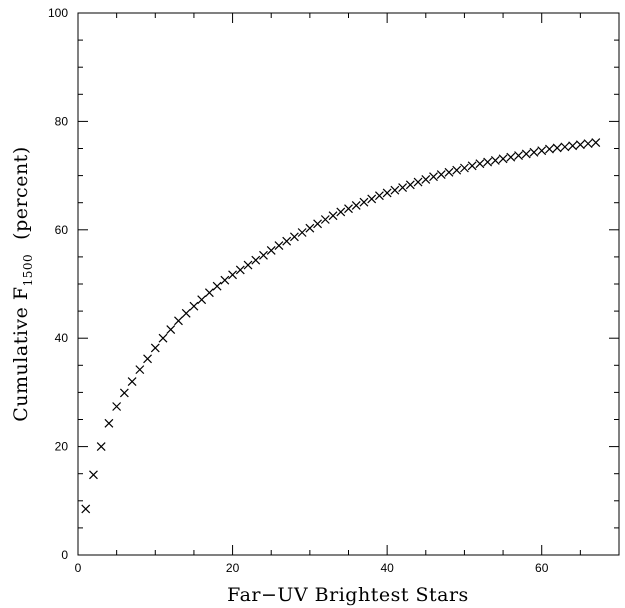  Describe the element at coordinates (387, 568) in the screenshot. I see `x-tick-label: 40` at that location.